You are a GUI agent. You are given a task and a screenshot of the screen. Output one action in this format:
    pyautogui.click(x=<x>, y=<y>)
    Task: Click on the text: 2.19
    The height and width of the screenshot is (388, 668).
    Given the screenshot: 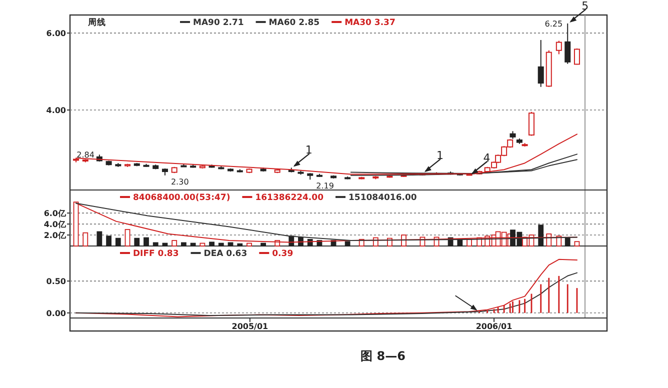 What is the action you would take?
    pyautogui.click(x=325, y=186)
    